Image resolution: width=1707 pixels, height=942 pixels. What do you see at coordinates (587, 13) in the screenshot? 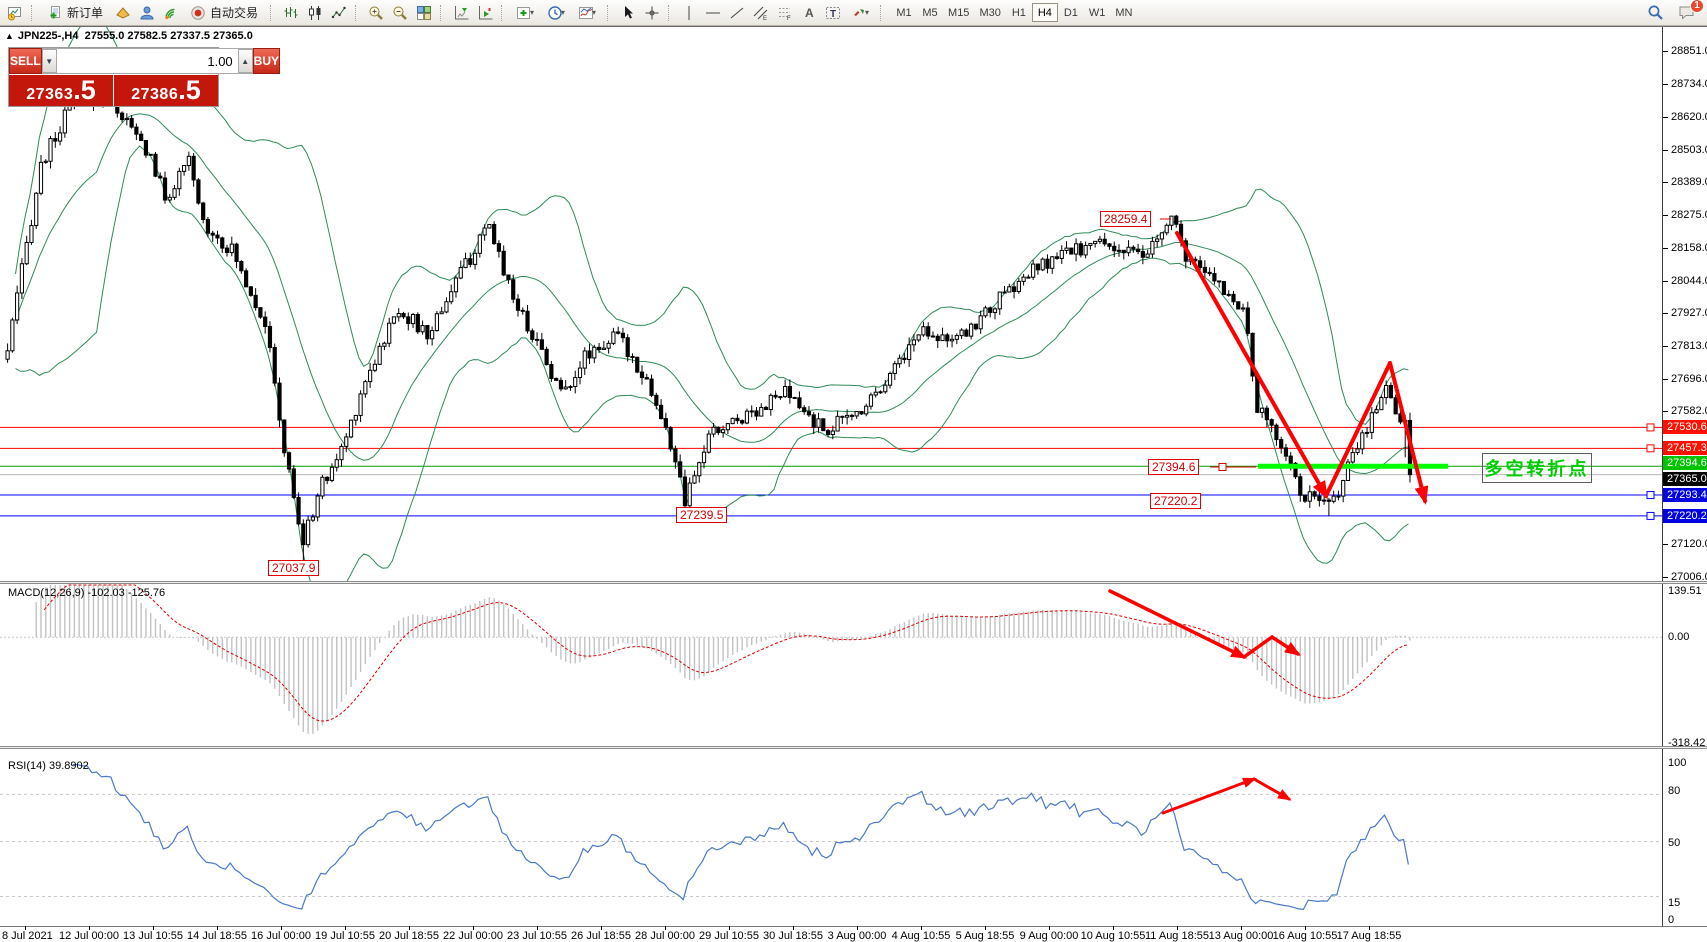
I see `templates-menu-button: ▾` at bounding box center [587, 13].